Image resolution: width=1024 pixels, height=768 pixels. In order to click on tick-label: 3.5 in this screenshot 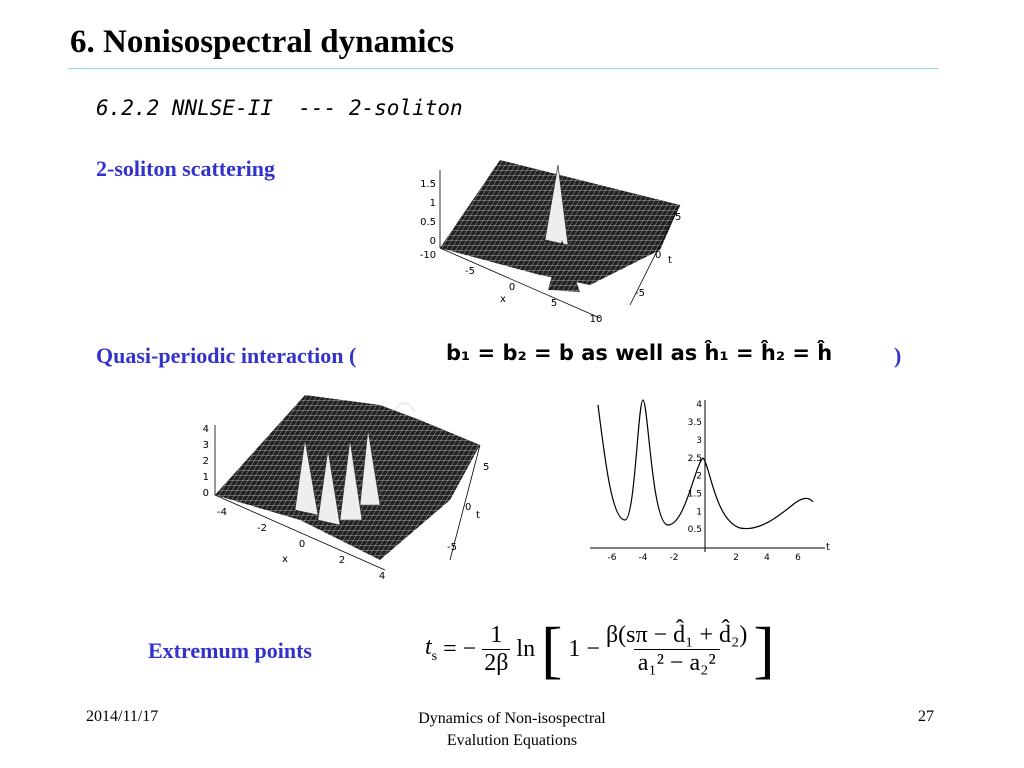, I will do `click(695, 423)`.